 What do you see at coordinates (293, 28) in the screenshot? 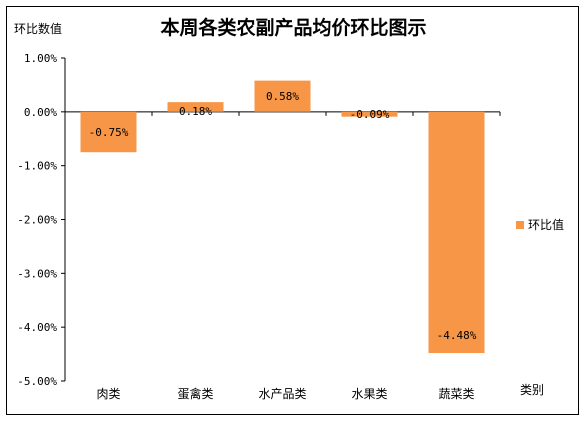
I see `chart-title: 本周各类农副产品均价环比图示` at bounding box center [293, 28].